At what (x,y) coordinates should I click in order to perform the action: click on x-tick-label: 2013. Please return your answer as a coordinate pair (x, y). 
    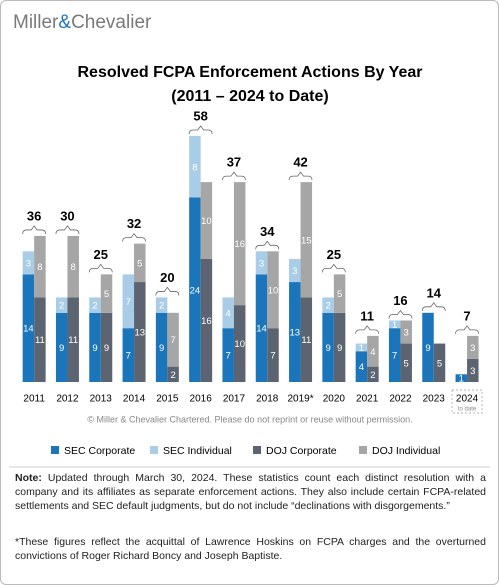
    Looking at the image, I should click on (101, 399).